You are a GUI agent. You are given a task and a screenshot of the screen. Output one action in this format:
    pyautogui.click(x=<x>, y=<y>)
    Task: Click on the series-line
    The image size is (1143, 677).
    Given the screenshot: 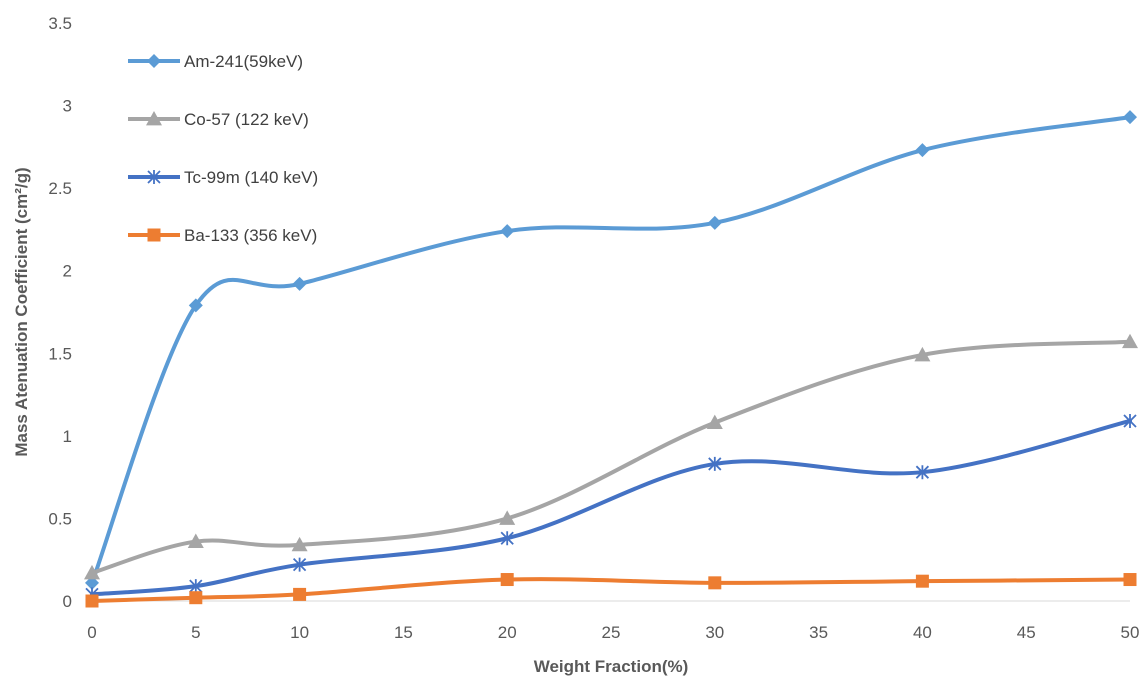 What is the action you would take?
    pyautogui.click(x=611, y=590)
    